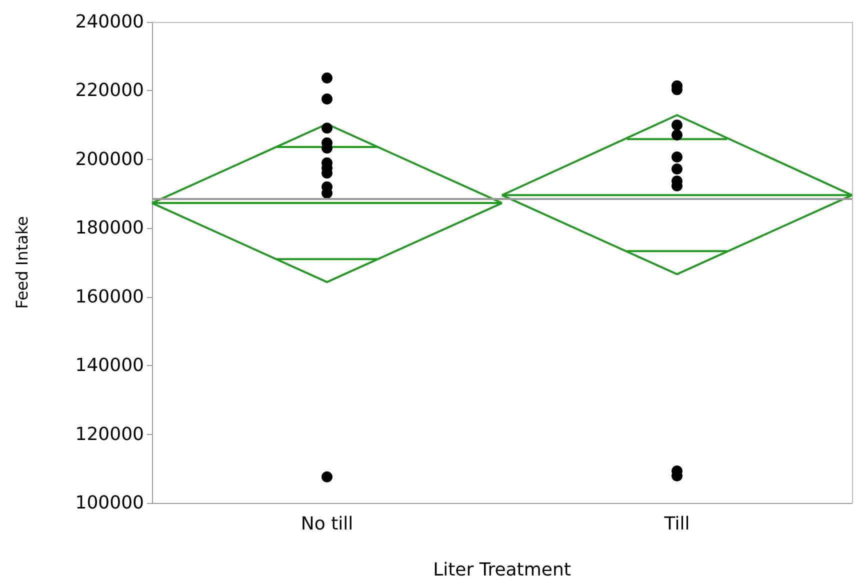  Describe the element at coordinates (109, 159) in the screenshot. I see `y-tick-label: 200000` at that location.